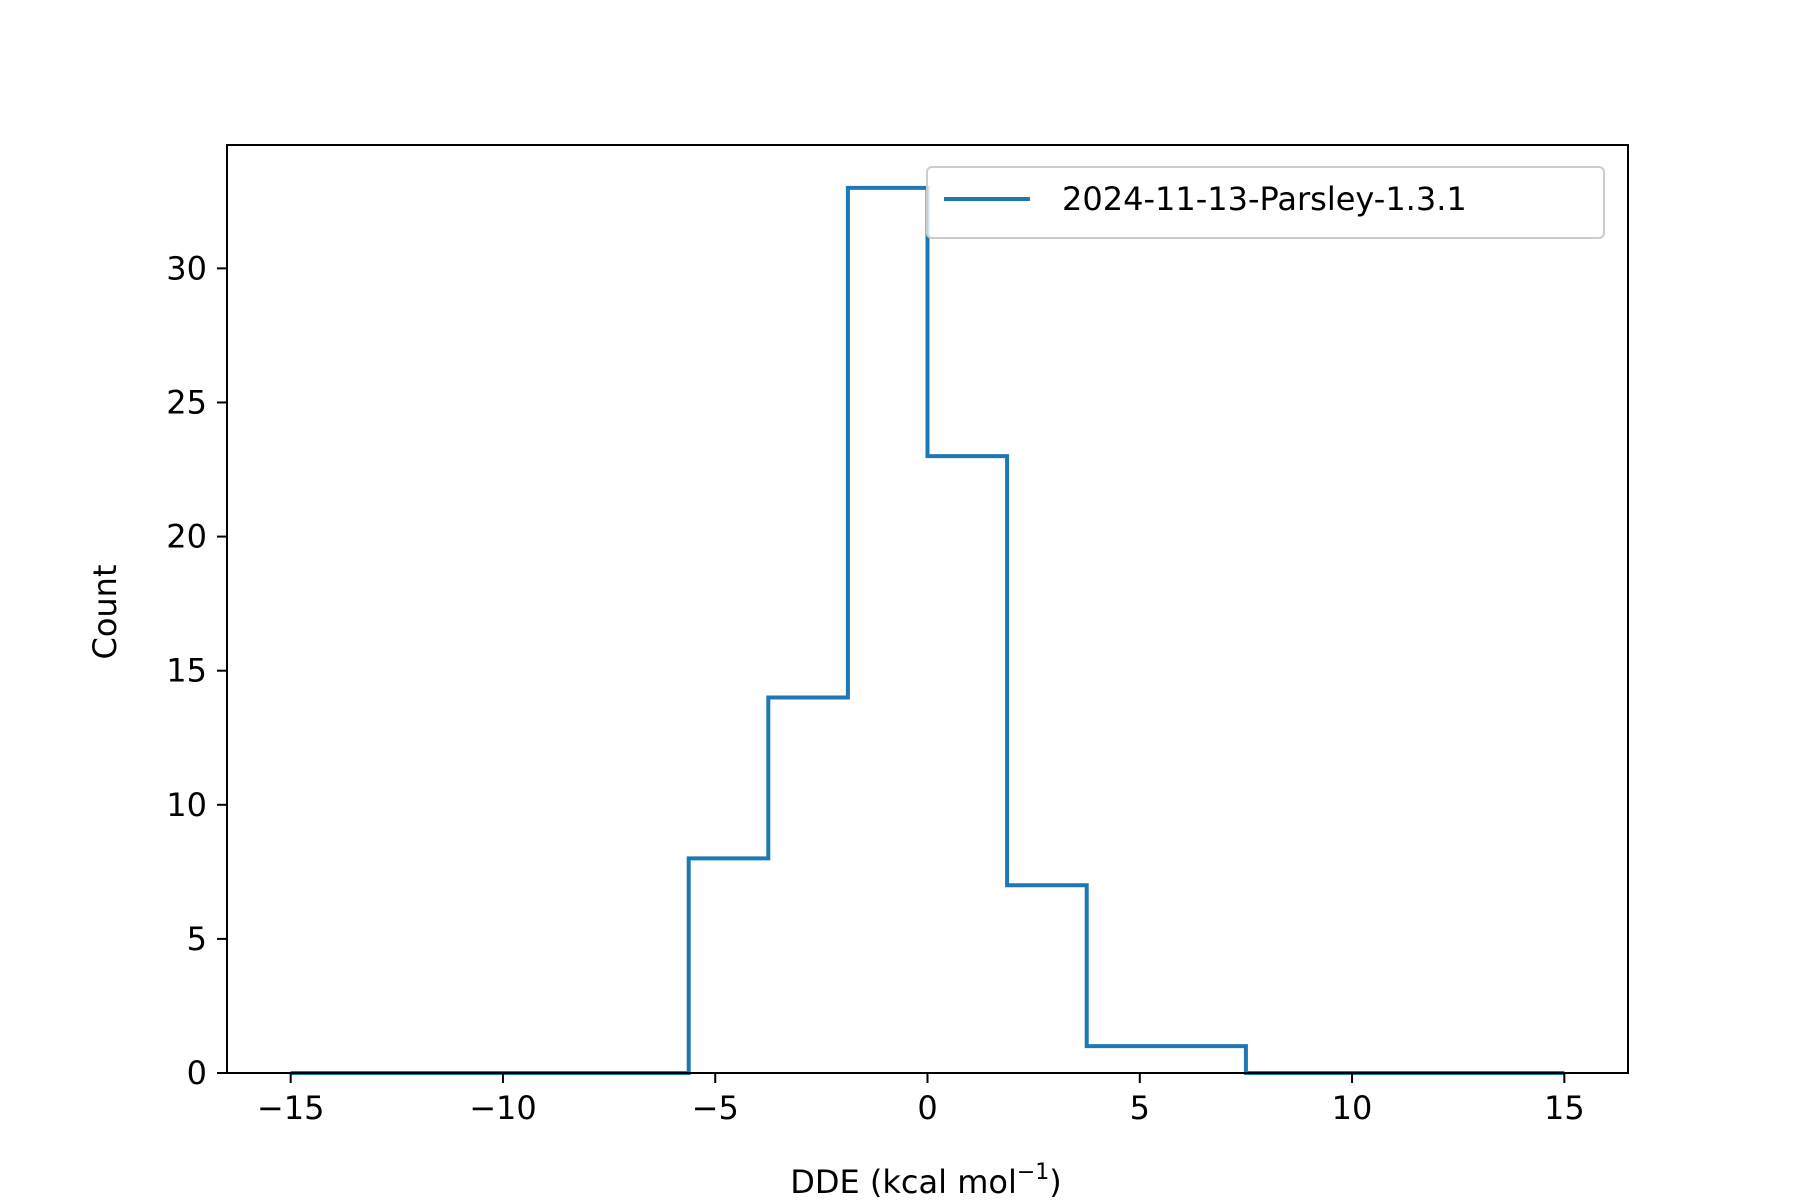  Describe the element at coordinates (186, 537) in the screenshot. I see `y-tick-label: 20` at that location.